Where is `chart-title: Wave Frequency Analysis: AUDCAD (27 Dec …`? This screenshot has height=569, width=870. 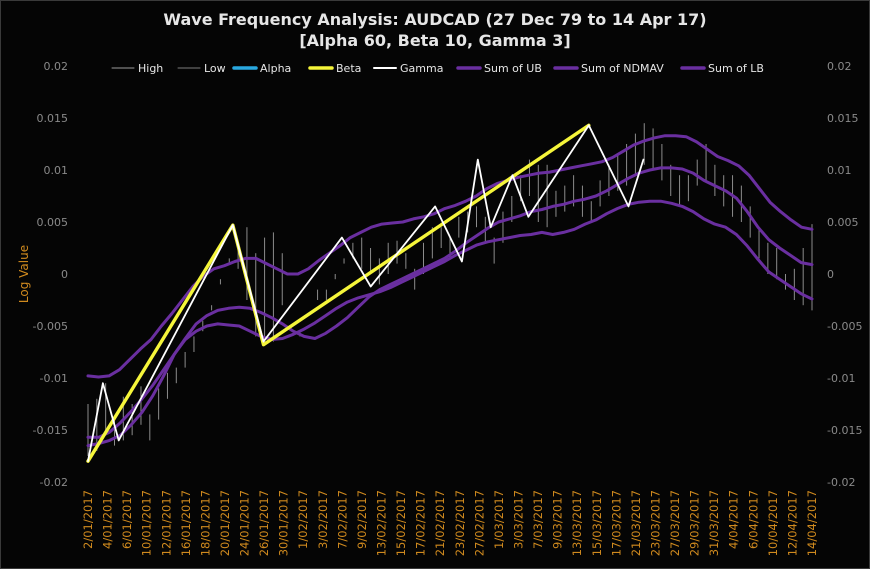
chart-title: Wave Frequency Analysis: AUDCAD (27 Dec … is located at coordinates (435, 30).